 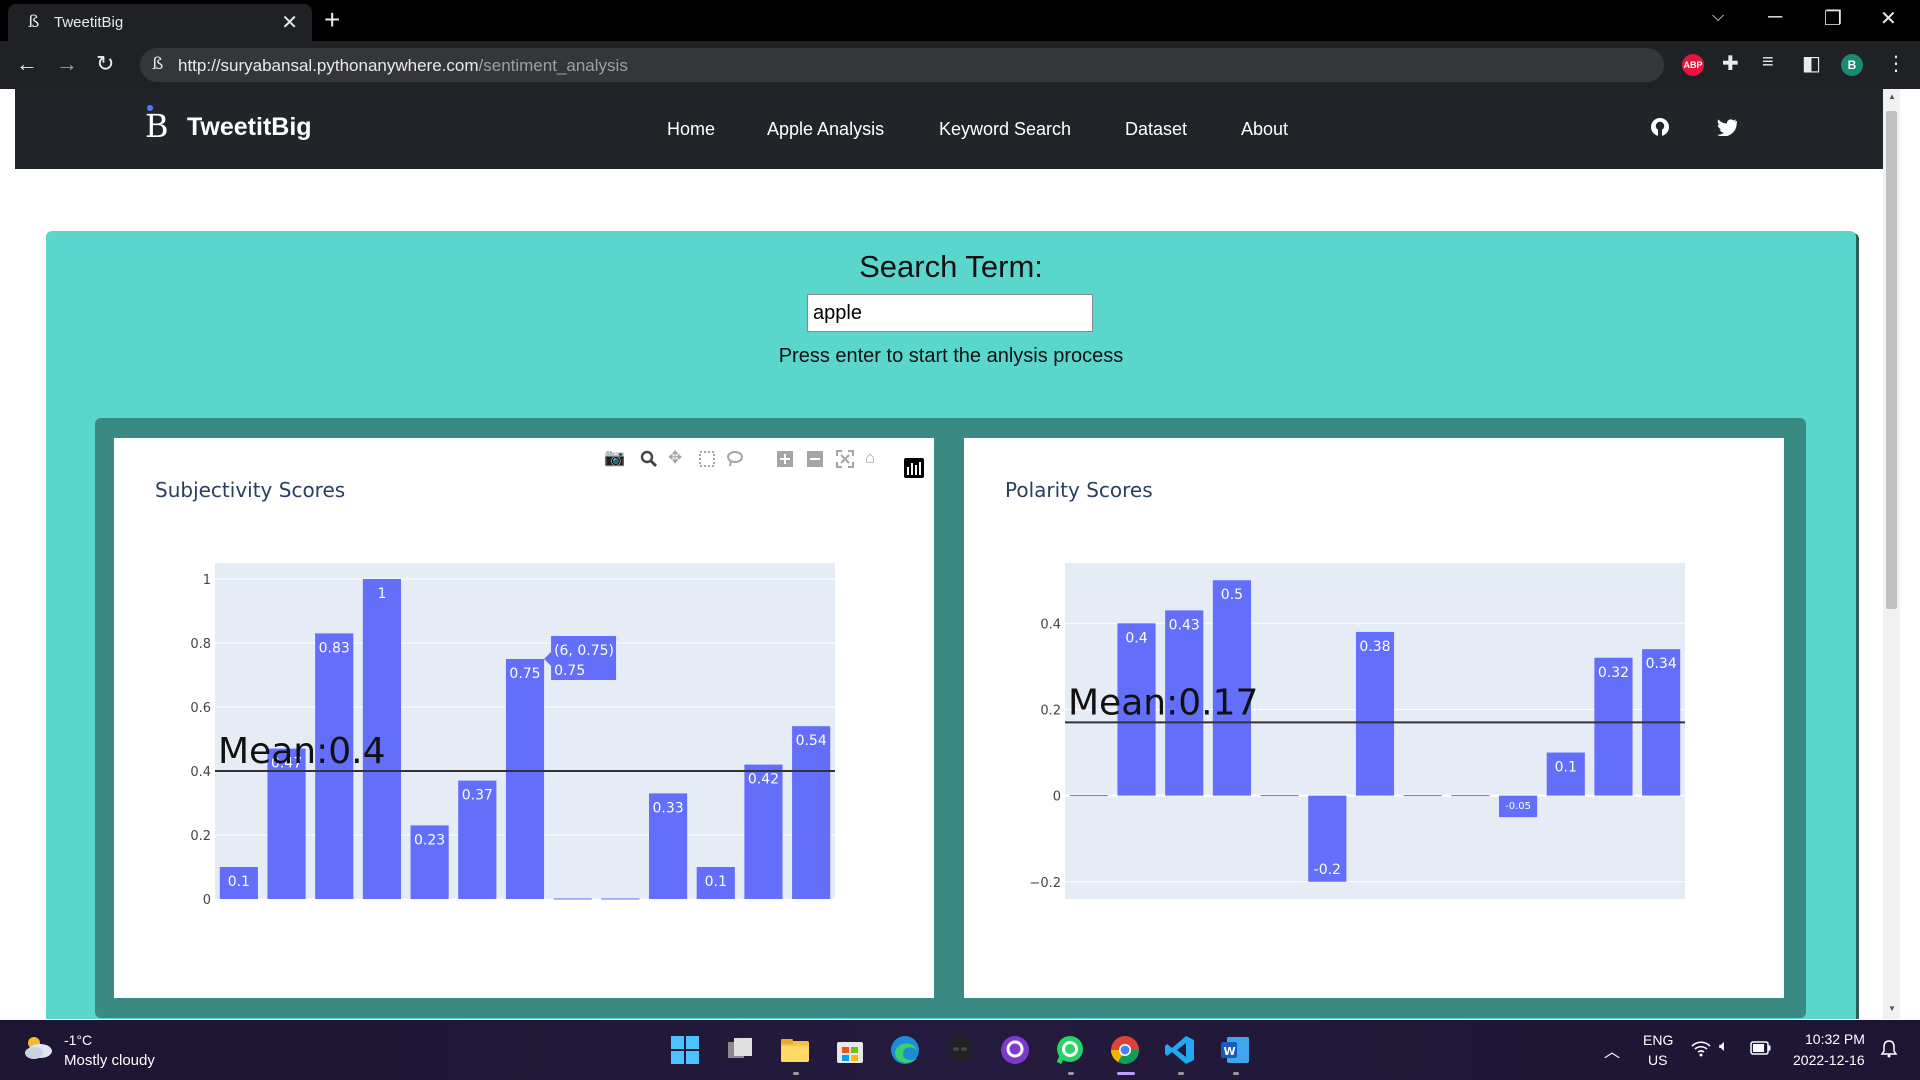 I want to click on vscode-indicator, so click(x=1181, y=1073).